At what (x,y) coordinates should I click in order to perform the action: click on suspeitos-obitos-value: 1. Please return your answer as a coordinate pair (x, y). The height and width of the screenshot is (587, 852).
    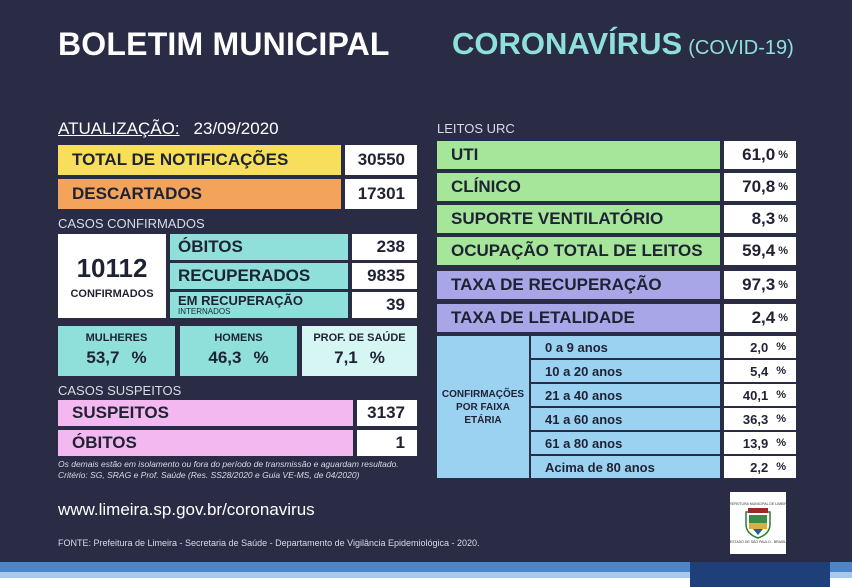
    Looking at the image, I should click on (387, 443).